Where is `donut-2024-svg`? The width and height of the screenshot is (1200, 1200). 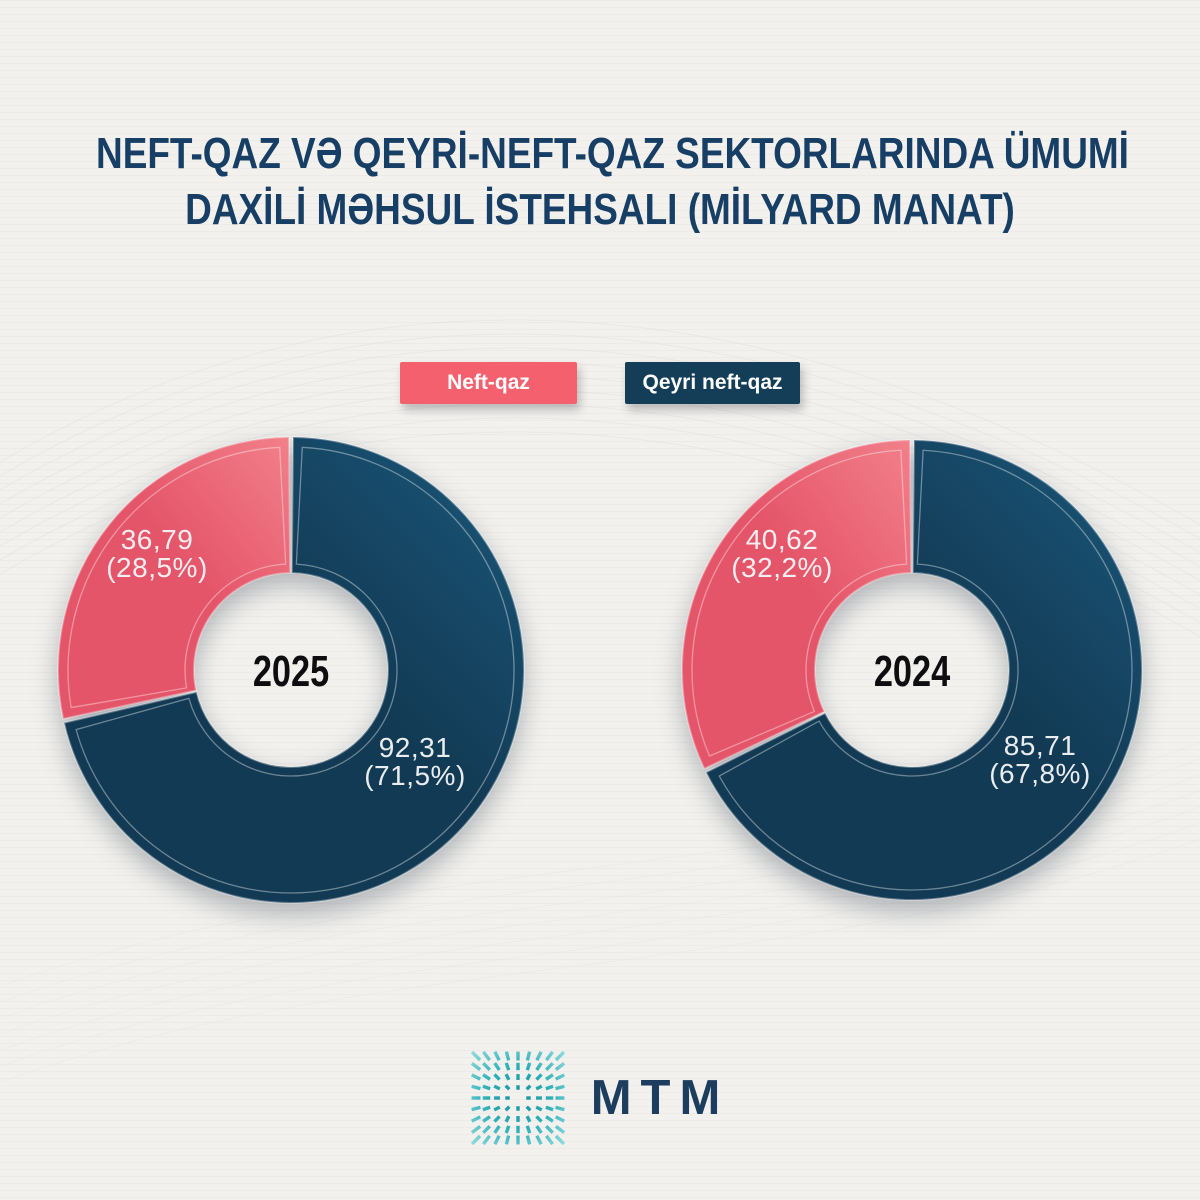 donut-2024-svg is located at coordinates (912, 670).